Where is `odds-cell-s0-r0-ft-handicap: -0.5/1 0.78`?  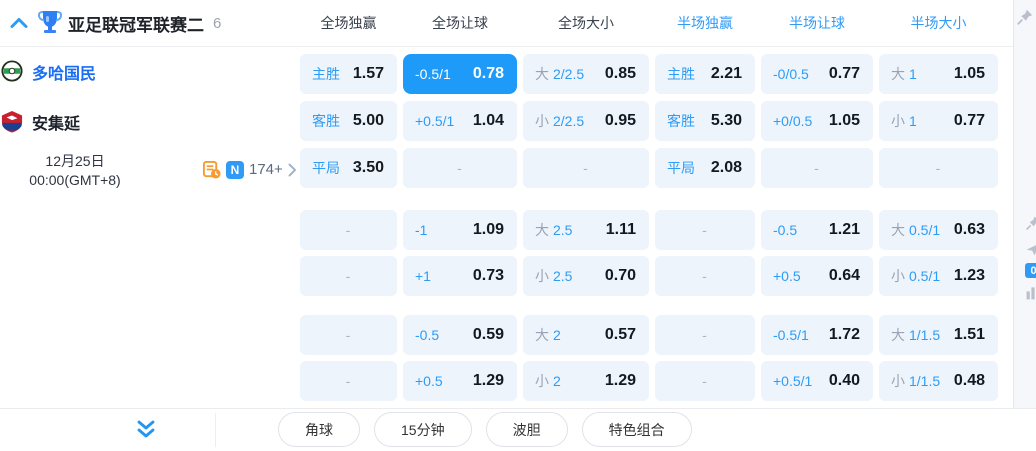 odds-cell-s0-r0-ft-handicap: -0.5/1 0.78 is located at coordinates (460, 74).